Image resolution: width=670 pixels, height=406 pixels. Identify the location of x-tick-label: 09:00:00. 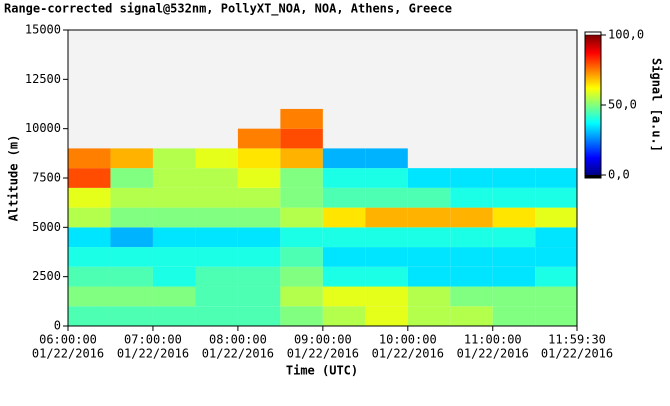
(323, 340).